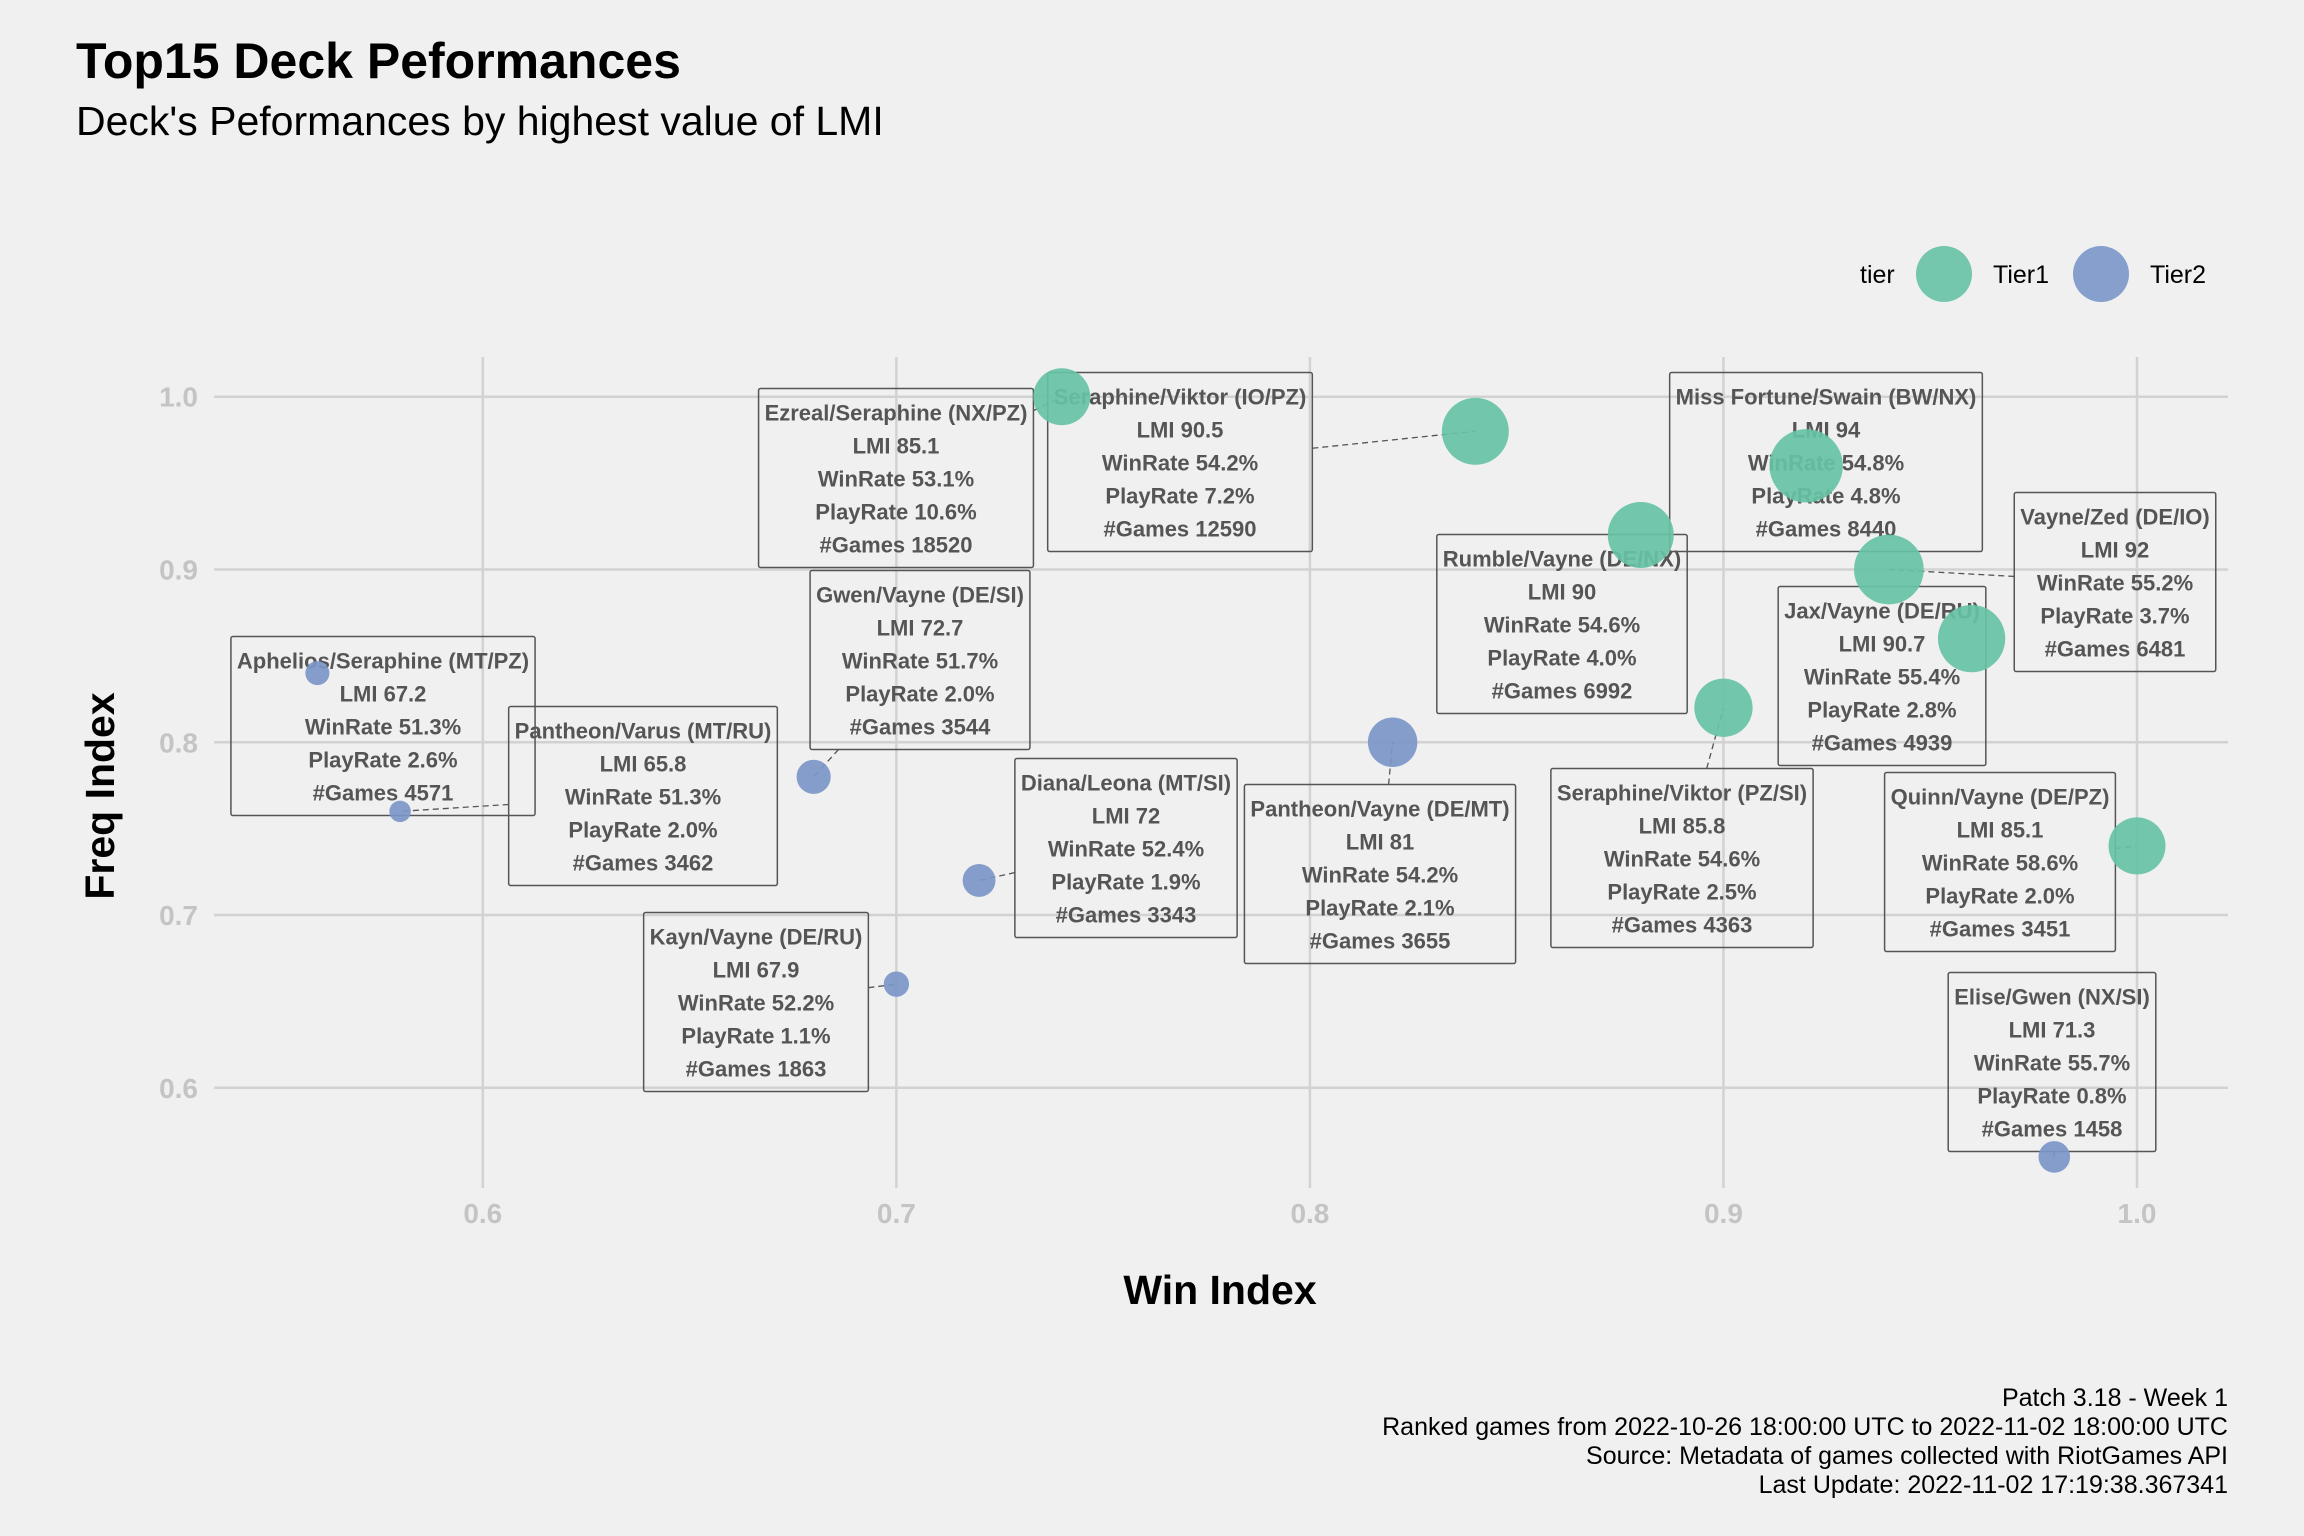  Describe the element at coordinates (896, 545) in the screenshot. I see `point-label-text: #Games 18520` at that location.